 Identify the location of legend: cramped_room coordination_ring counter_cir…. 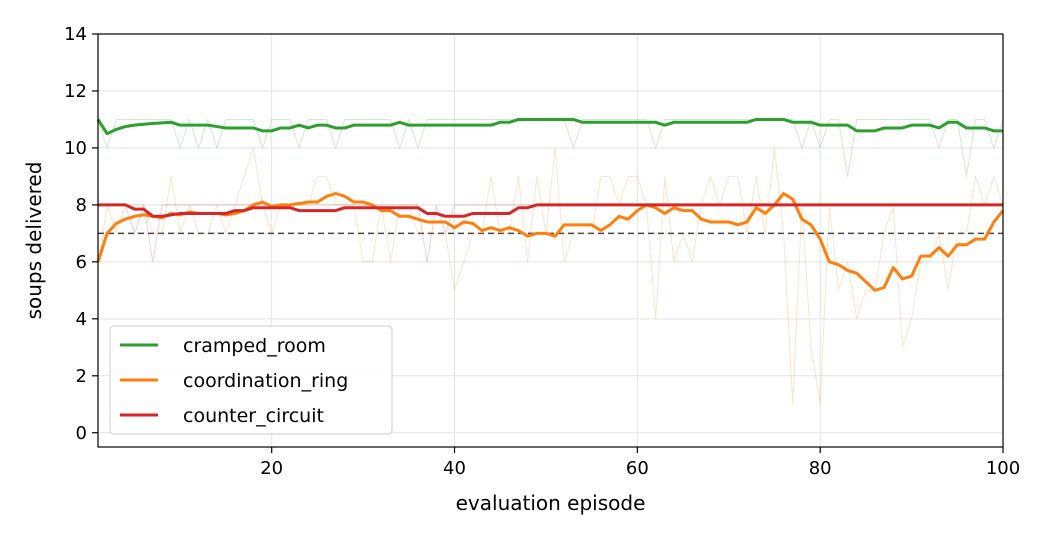
(251, 380).